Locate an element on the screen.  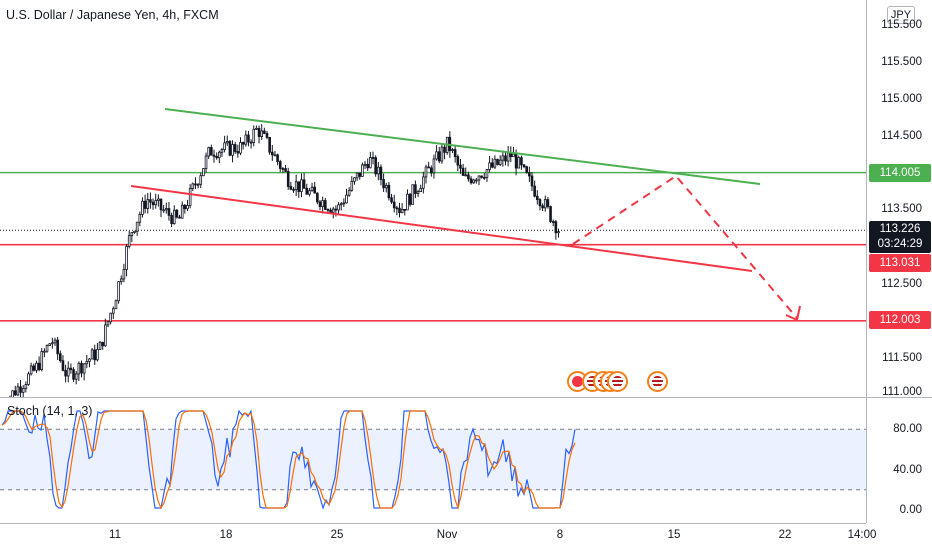
price-tick-top: 115.500 is located at coordinates (901, 25).